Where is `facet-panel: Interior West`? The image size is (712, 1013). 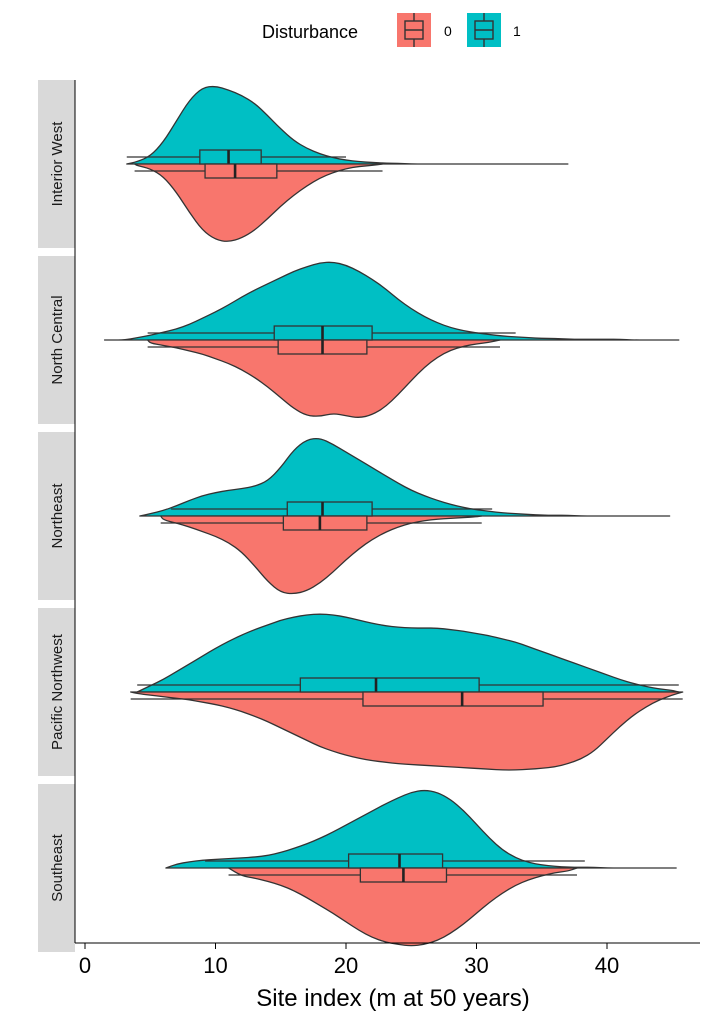
facet-panel: Interior West is located at coordinates (303, 164).